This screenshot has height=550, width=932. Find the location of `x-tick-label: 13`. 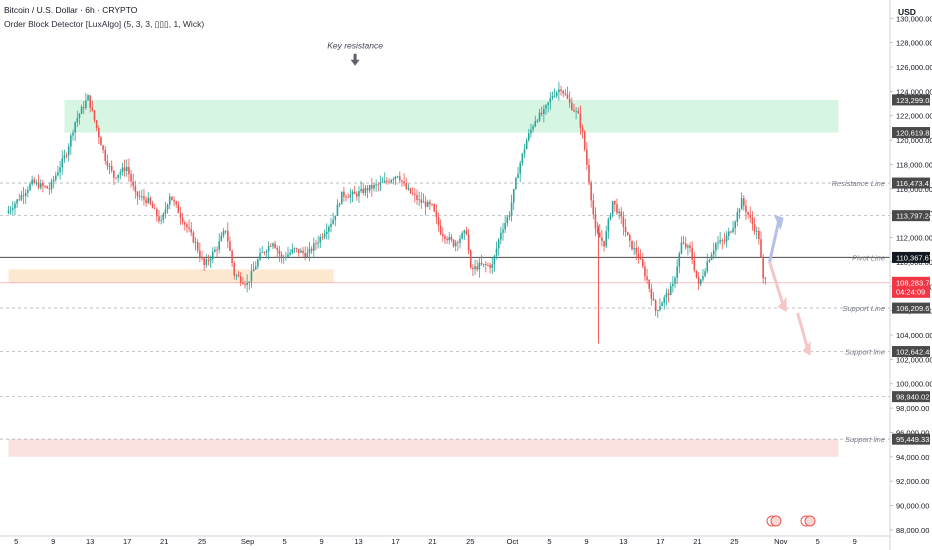

x-tick-label: 13 is located at coordinates (623, 541).